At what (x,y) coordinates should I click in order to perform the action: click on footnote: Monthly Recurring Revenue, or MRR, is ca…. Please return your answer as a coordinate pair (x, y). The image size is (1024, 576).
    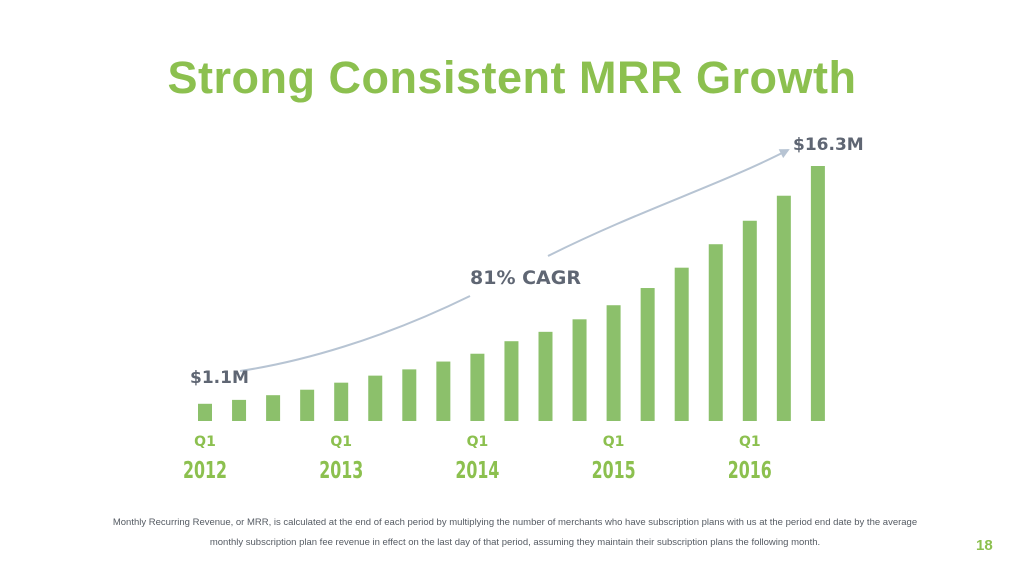
    Looking at the image, I should click on (515, 532).